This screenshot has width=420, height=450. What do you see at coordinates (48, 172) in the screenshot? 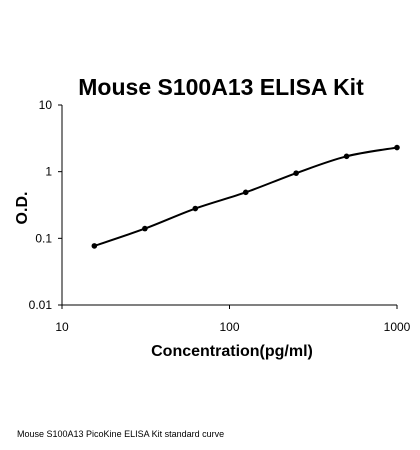
I see `y-tick-label: 1` at bounding box center [48, 172].